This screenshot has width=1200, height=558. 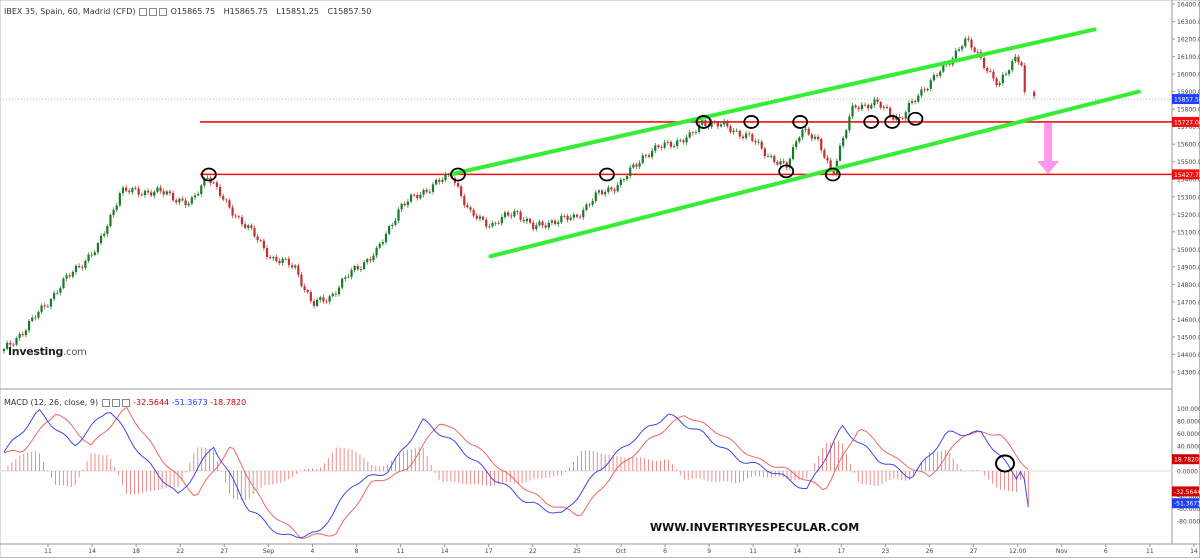 What do you see at coordinates (105, 402) in the screenshot?
I see `macd-settings-icon` at bounding box center [105, 402].